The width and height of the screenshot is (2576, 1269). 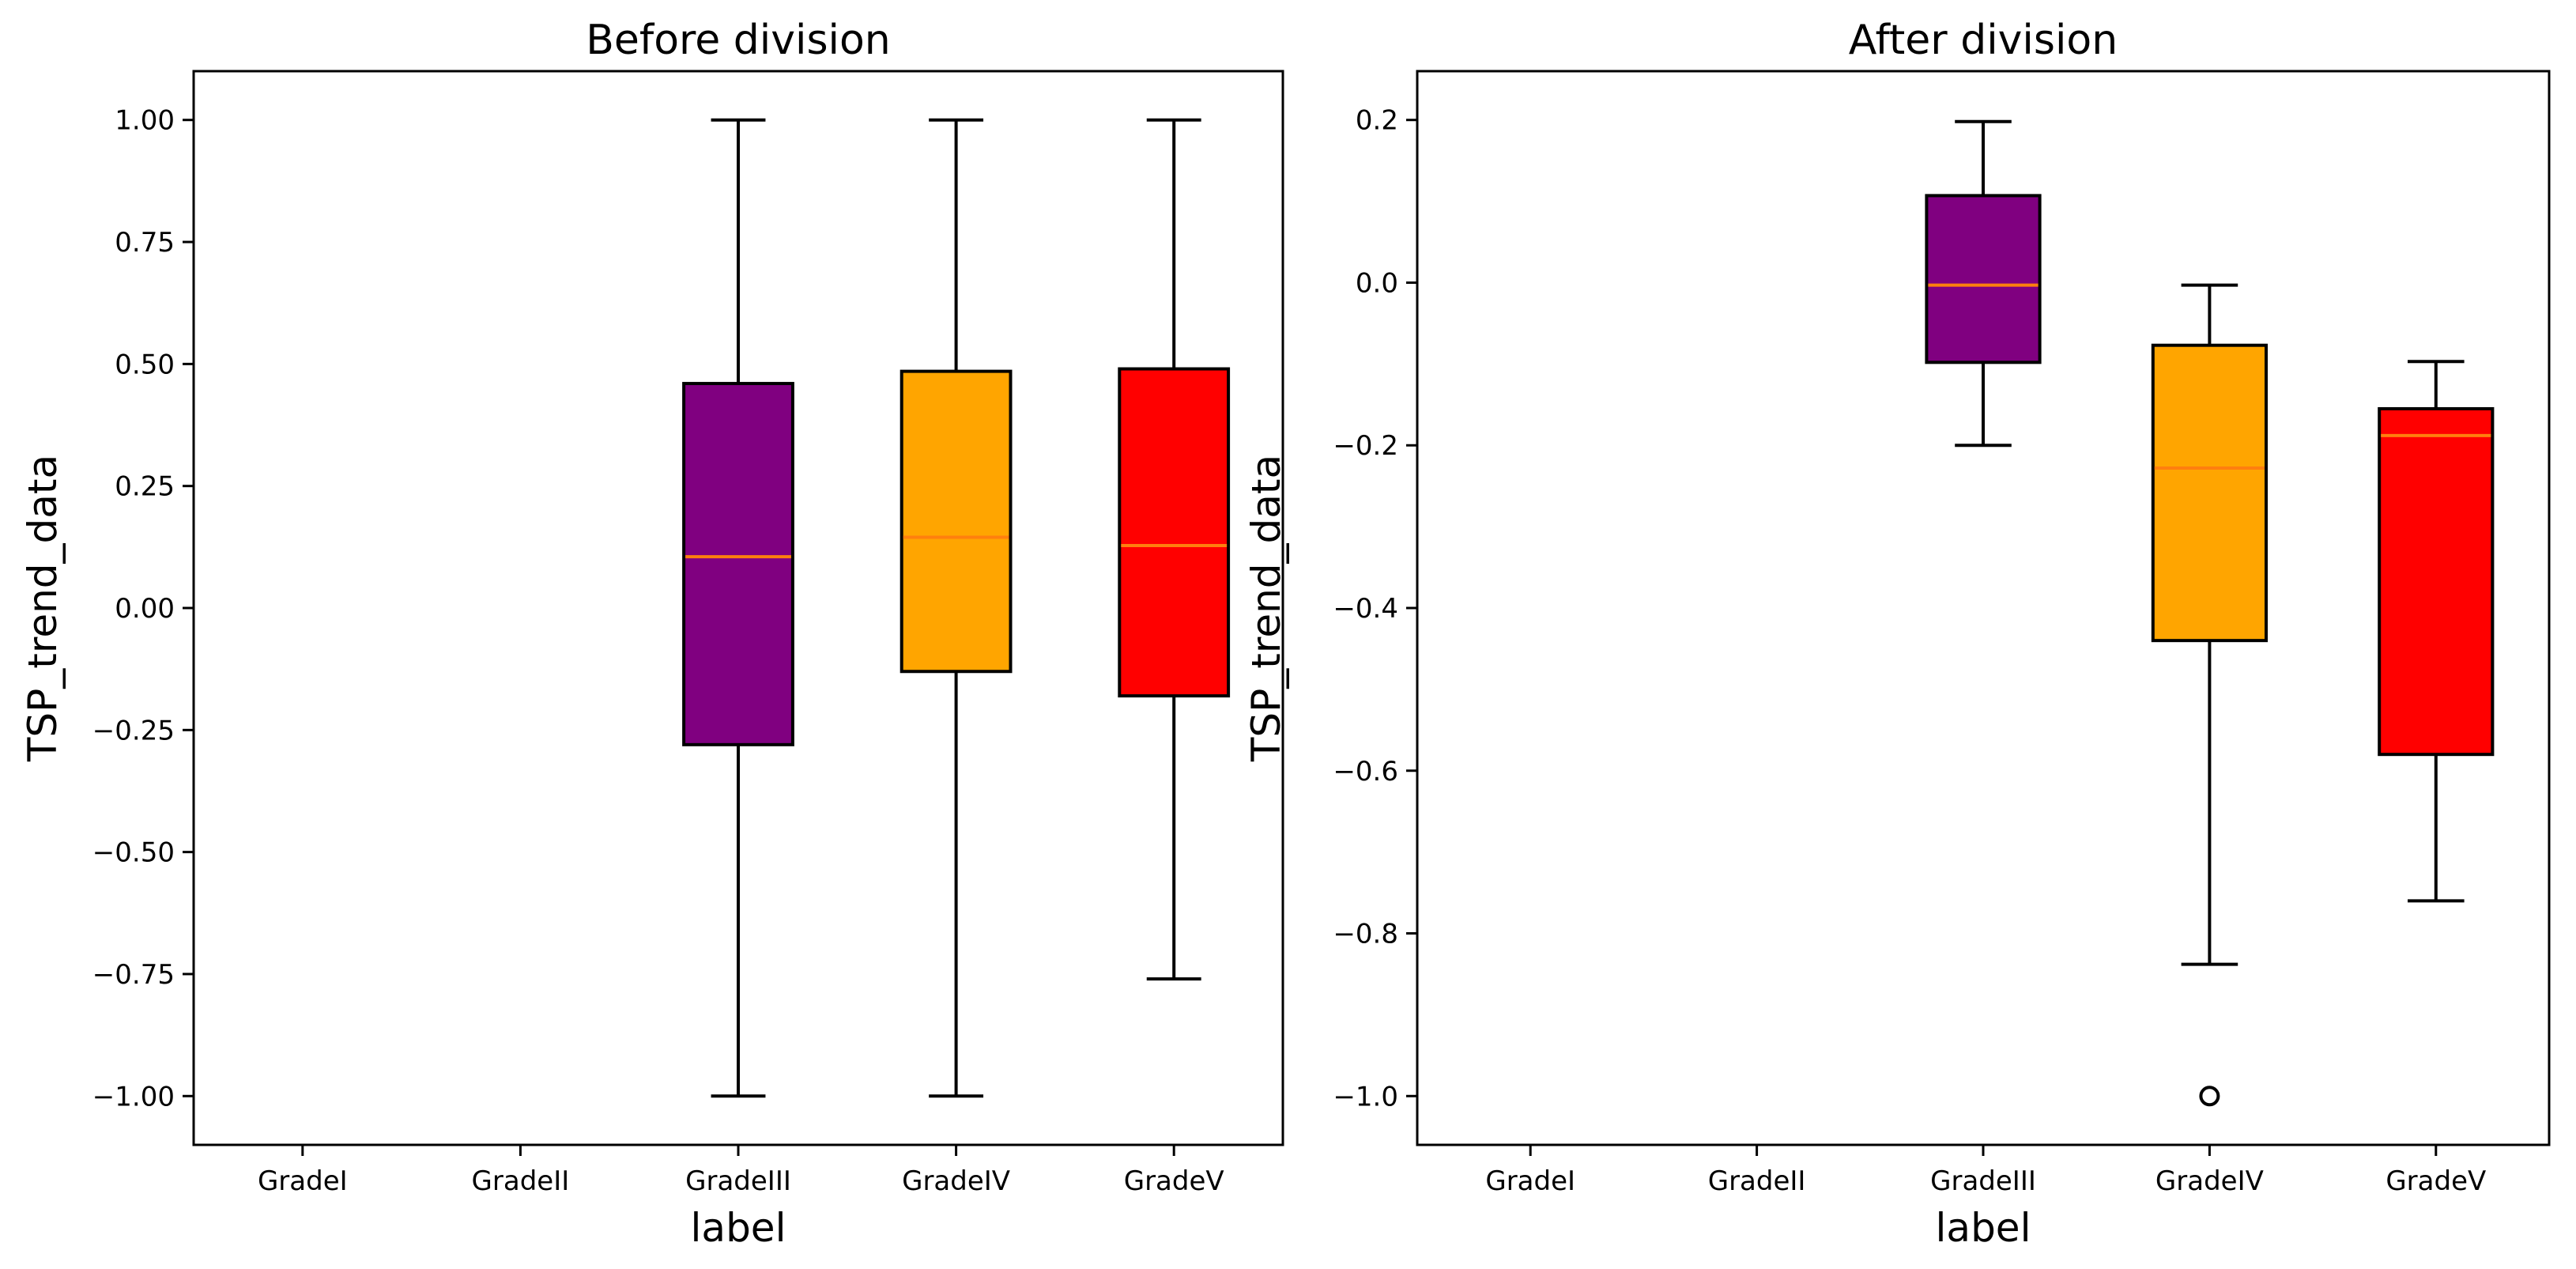 What do you see at coordinates (133, 730) in the screenshot?
I see `y-tick-label: −0.25` at bounding box center [133, 730].